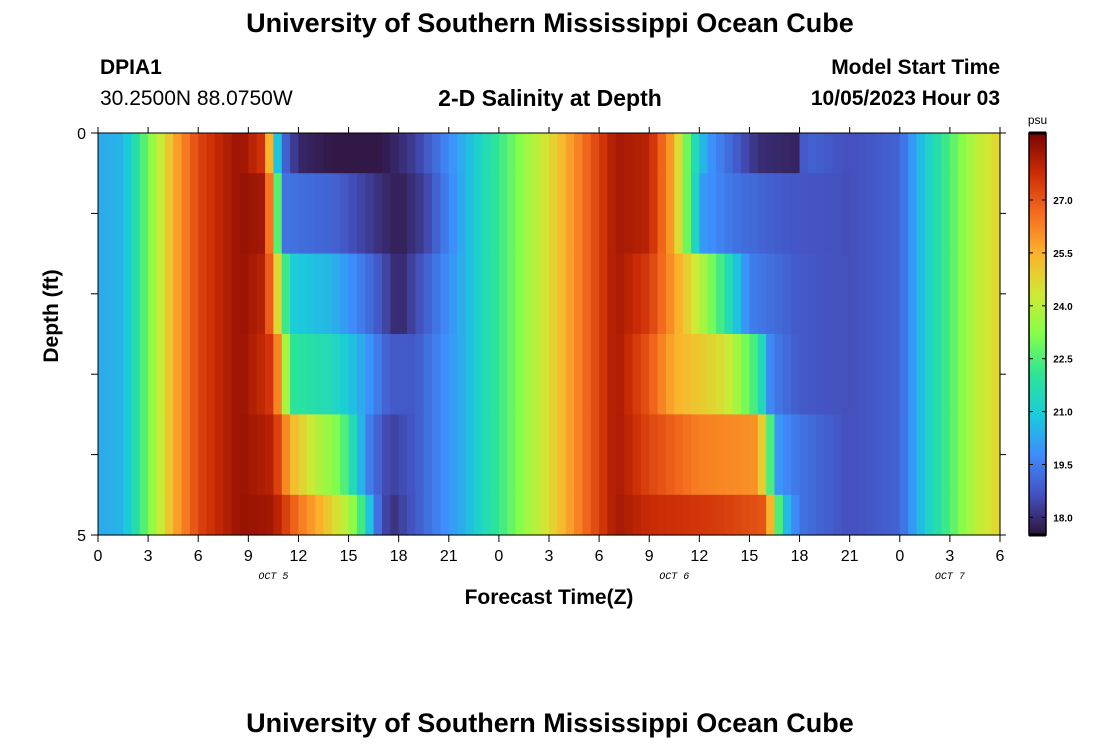 Image resolution: width=1100 pixels, height=750 pixels. What do you see at coordinates (899, 556) in the screenshot?
I see `x-tick-label: 0` at bounding box center [899, 556].